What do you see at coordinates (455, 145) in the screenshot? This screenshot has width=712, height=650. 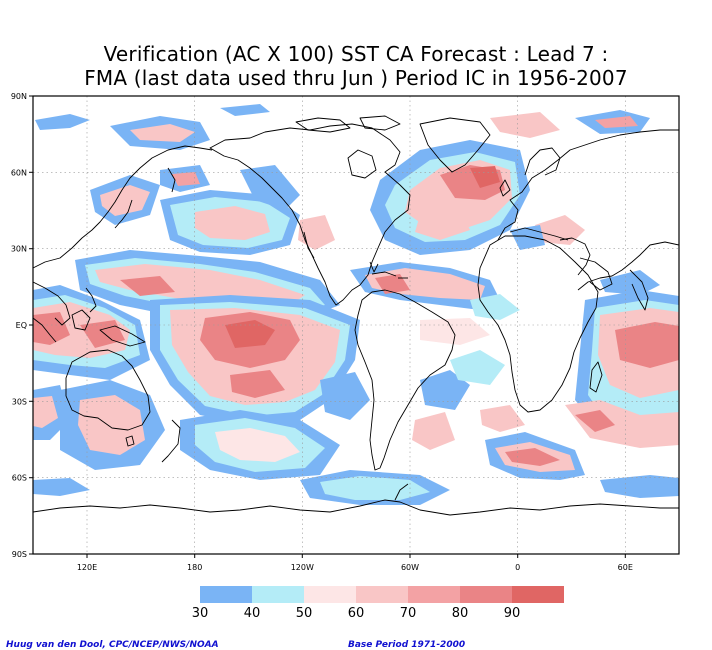 I see `coast-greenland` at bounding box center [455, 145].